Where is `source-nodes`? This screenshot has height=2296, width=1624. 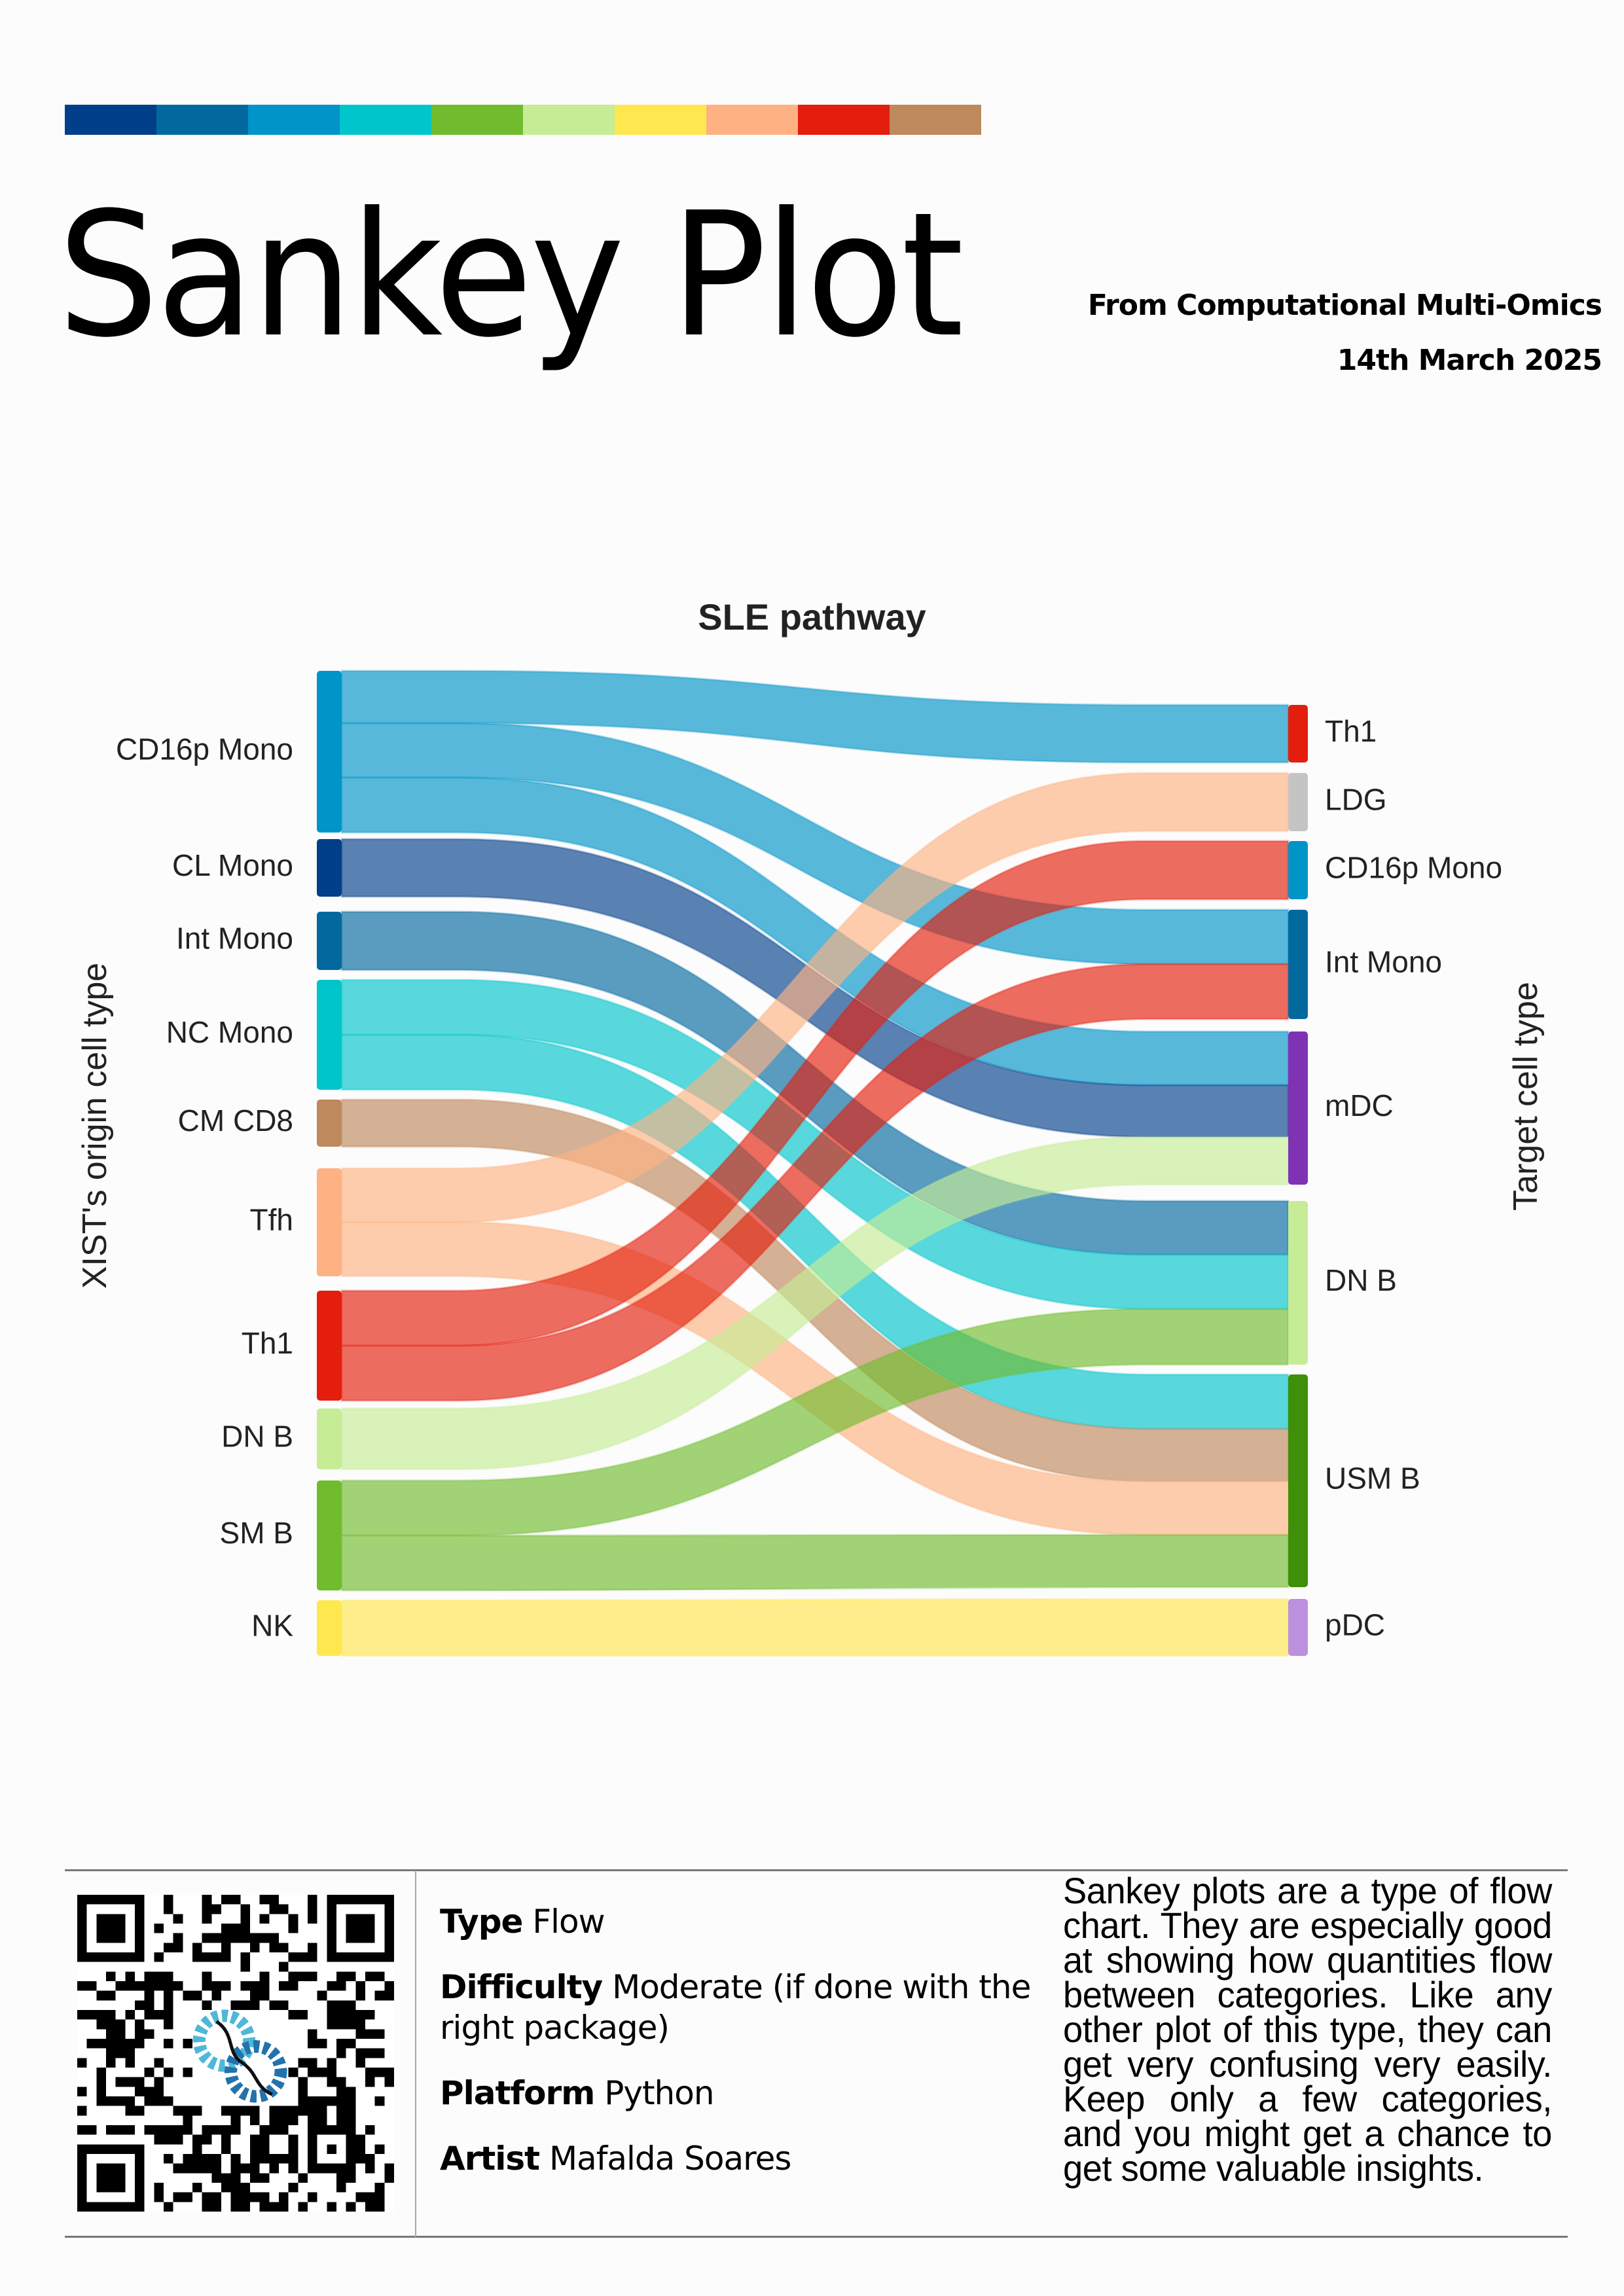 source-nodes is located at coordinates (329, 1163).